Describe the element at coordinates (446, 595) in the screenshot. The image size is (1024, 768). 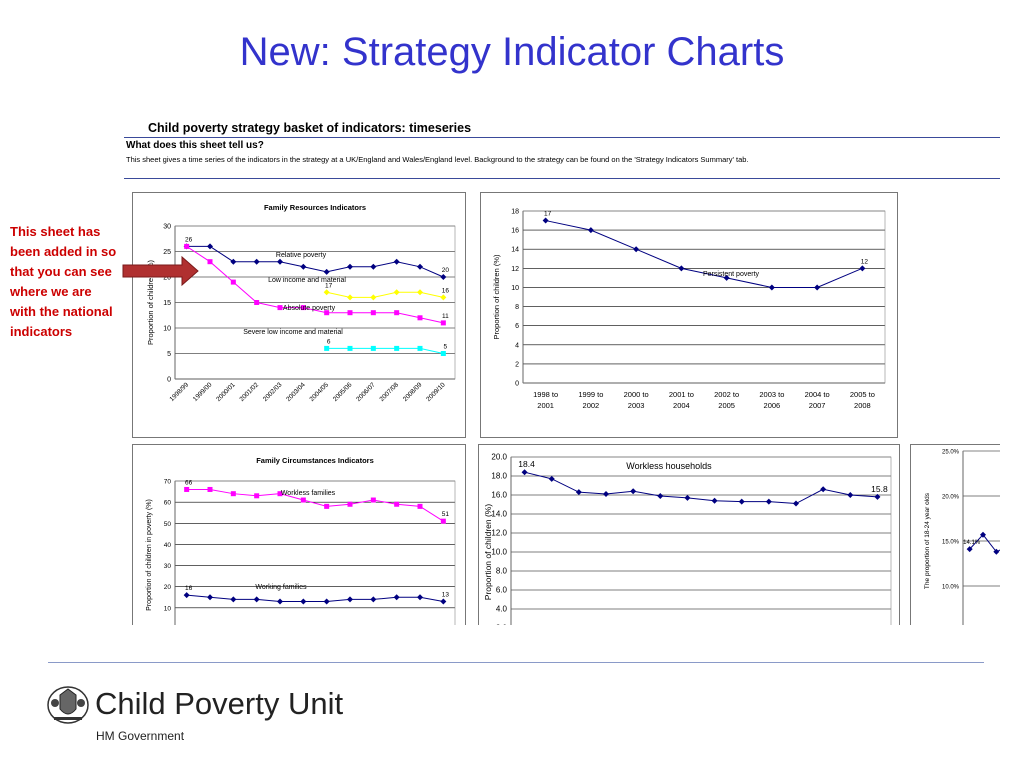
I see `data-label: 13` at that location.